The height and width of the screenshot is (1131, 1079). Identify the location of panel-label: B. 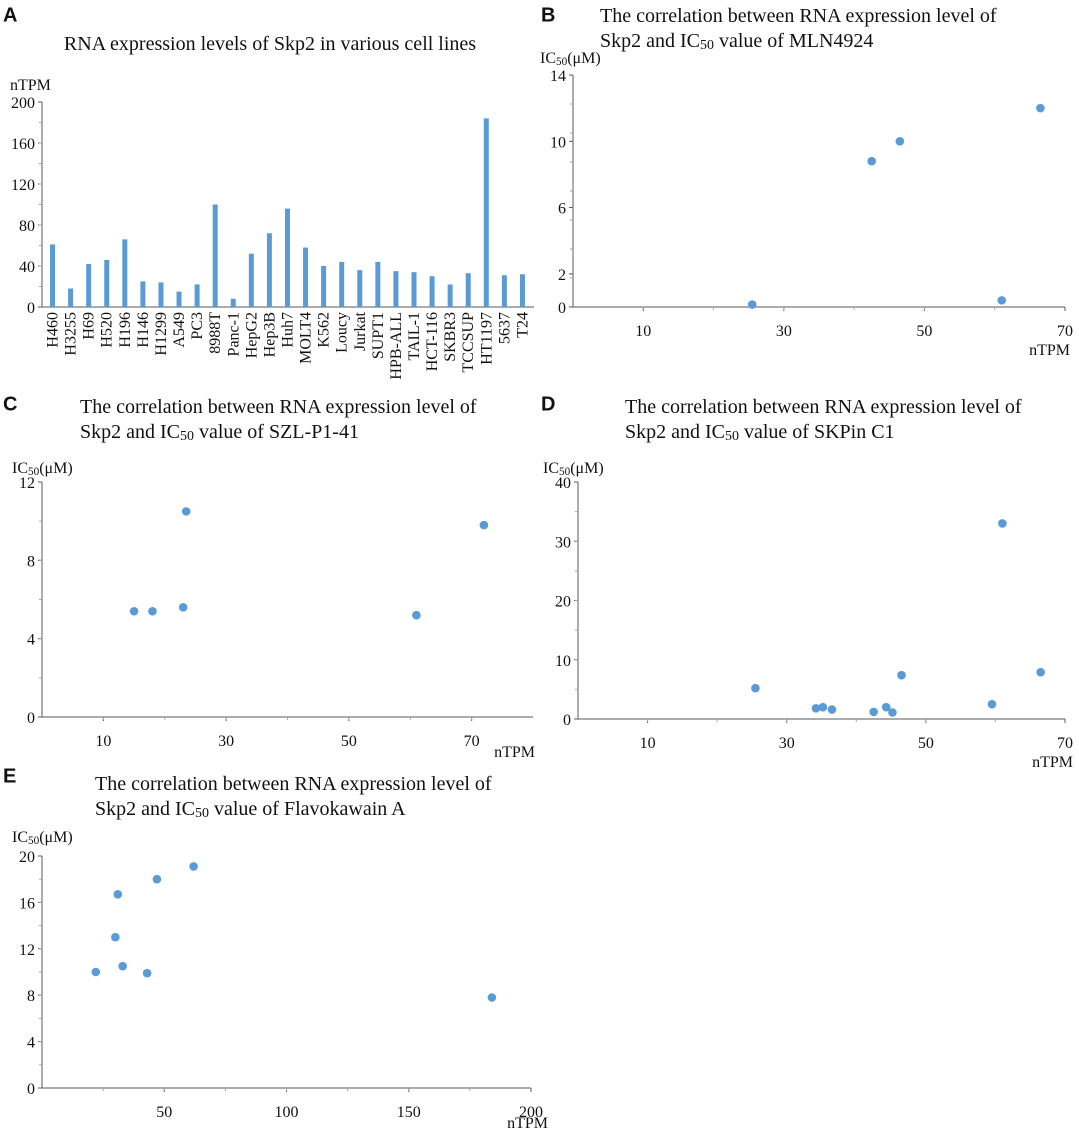
(548, 15).